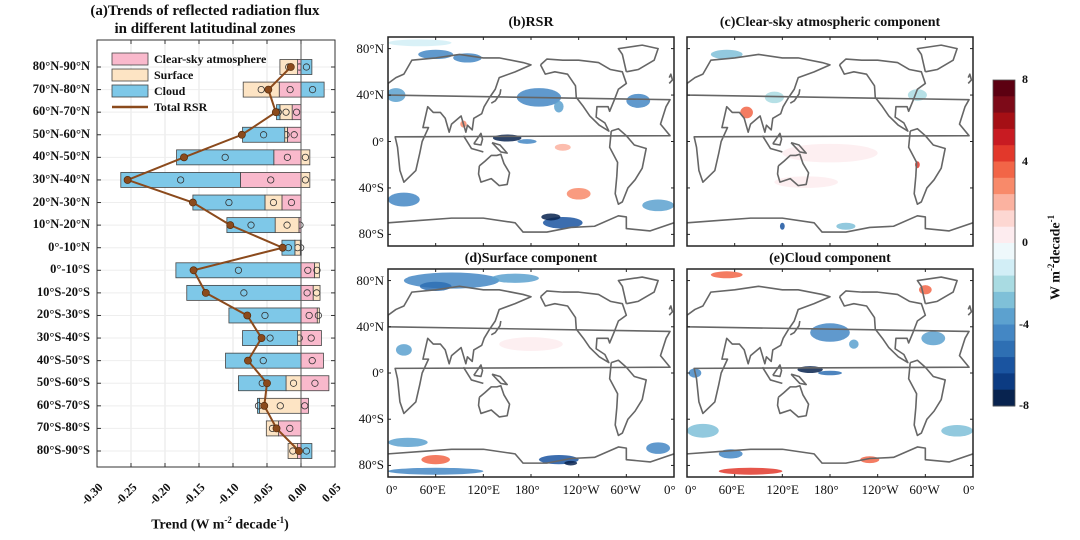  Describe the element at coordinates (61, 66) in the screenshot. I see `y-tick-label: 80°N-90°N` at that location.